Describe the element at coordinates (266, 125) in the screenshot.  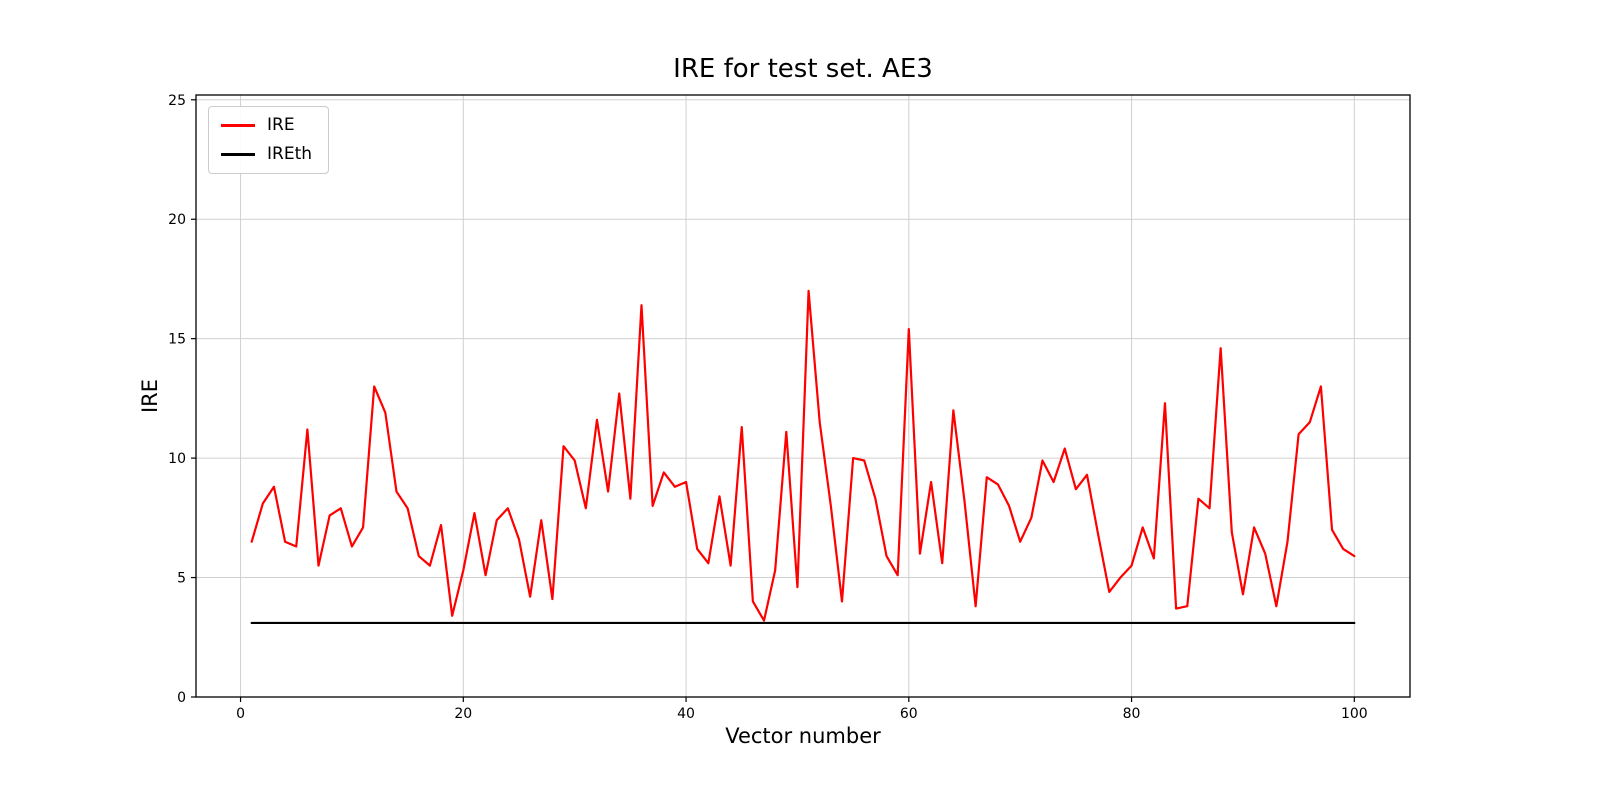
I see `legend-item-ire: IRE` at that location.